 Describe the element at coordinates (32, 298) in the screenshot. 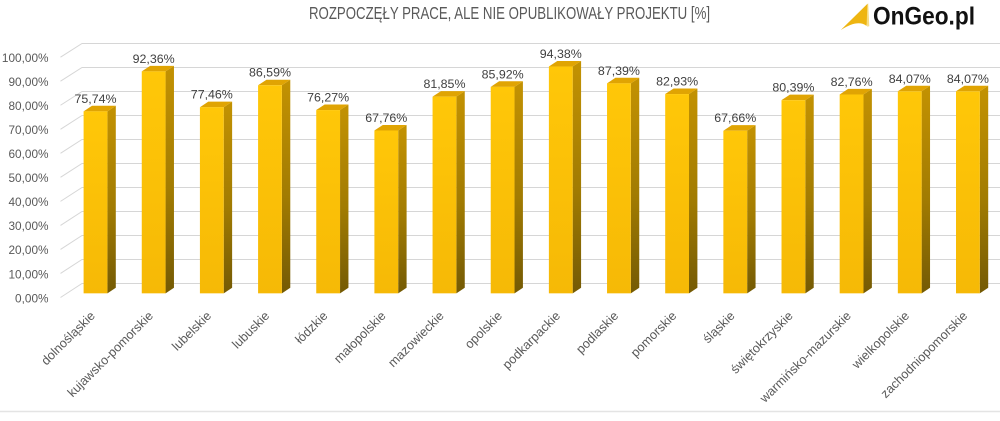

I see `svg-text: 0,00%` at that location.